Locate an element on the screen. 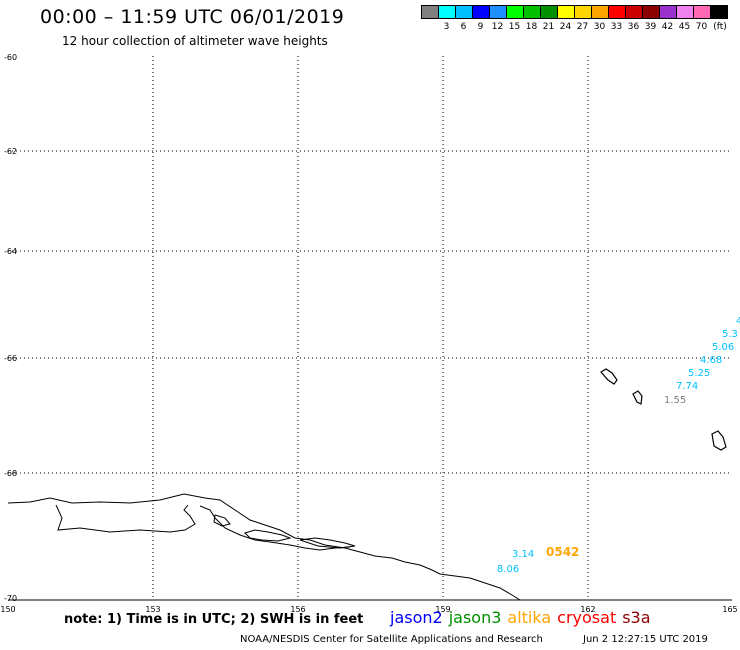  legend-label: 42 is located at coordinates (667, 27).